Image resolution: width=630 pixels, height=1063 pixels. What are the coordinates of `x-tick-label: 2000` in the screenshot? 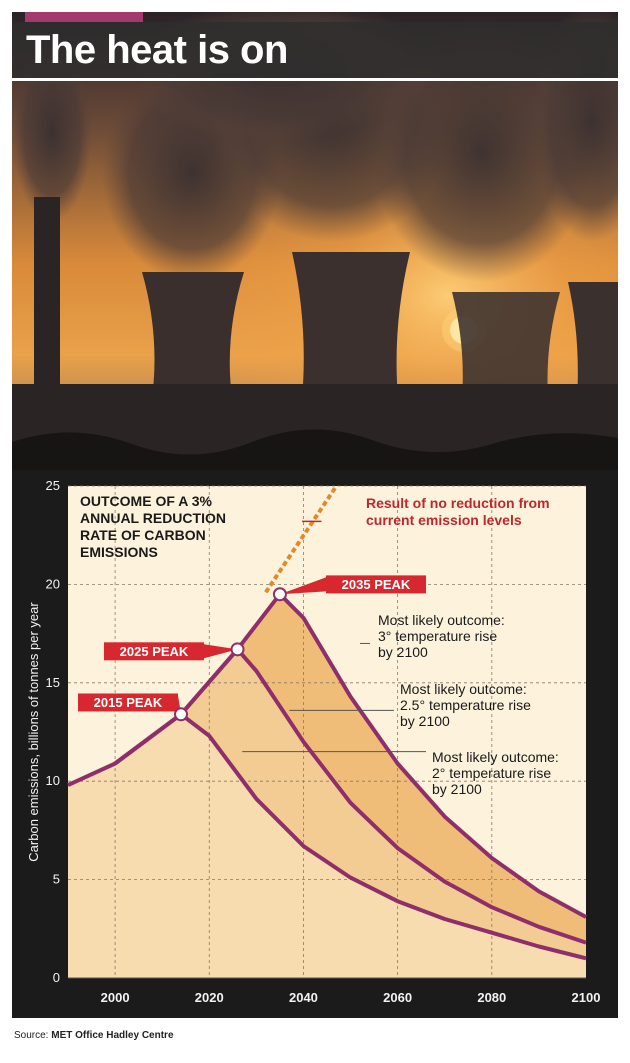 It's located at (115, 997).